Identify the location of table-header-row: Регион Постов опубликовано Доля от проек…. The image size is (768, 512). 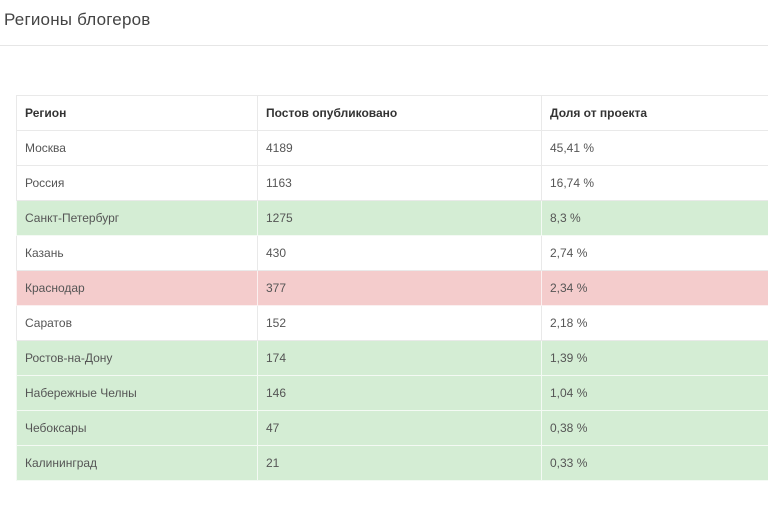
(392, 113).